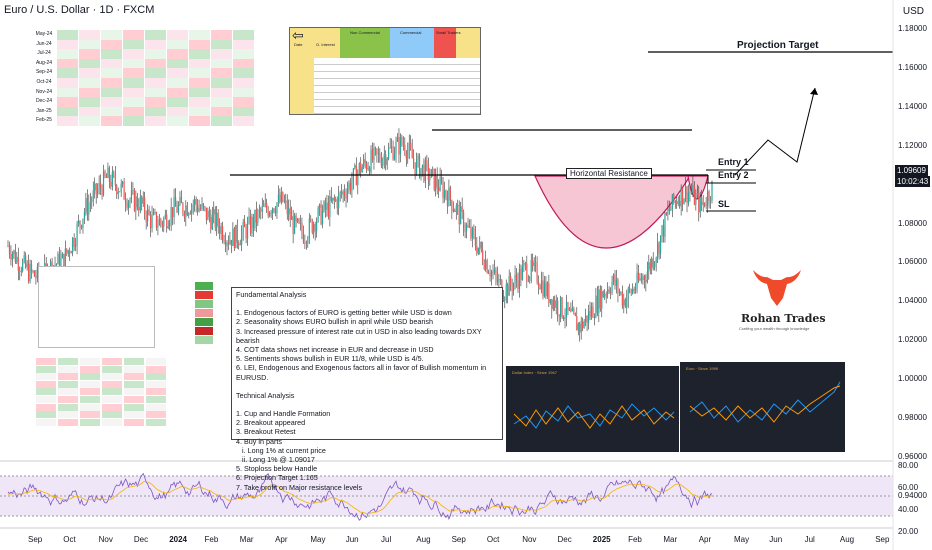 This screenshot has height=550, width=932. Describe the element at coordinates (318, 539) in the screenshot. I see `time-tick: May` at that location.